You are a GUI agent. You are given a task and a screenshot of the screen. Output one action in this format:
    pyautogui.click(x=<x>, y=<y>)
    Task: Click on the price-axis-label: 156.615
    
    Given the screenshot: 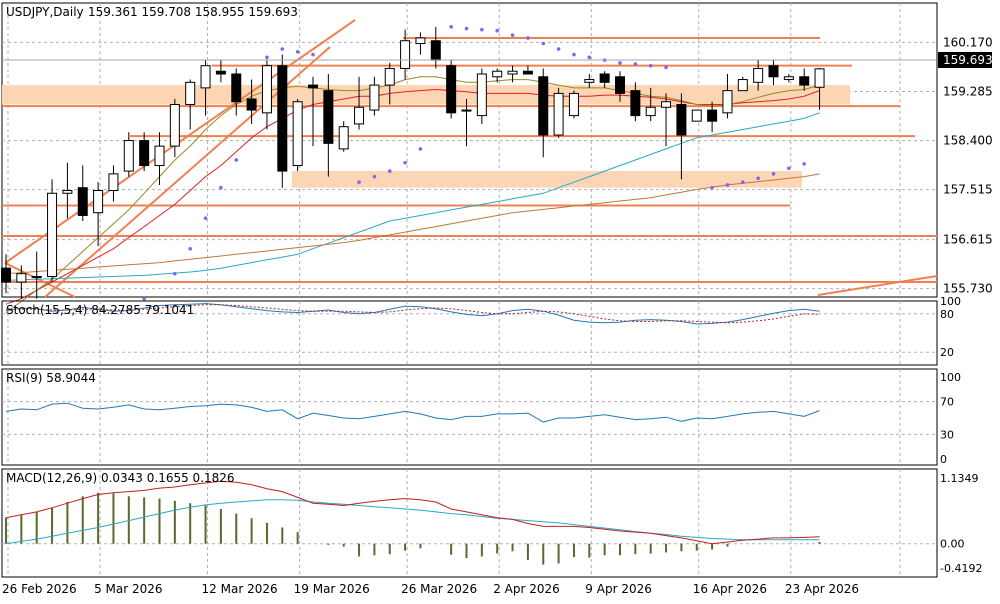 What is the action you would take?
    pyautogui.click(x=968, y=240)
    